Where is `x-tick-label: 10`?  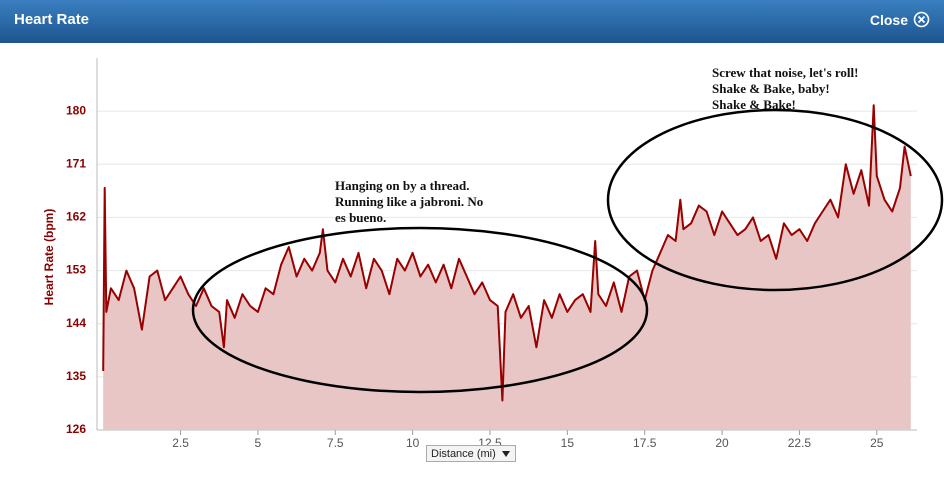
x-tick-label: 10 is located at coordinates (413, 443).